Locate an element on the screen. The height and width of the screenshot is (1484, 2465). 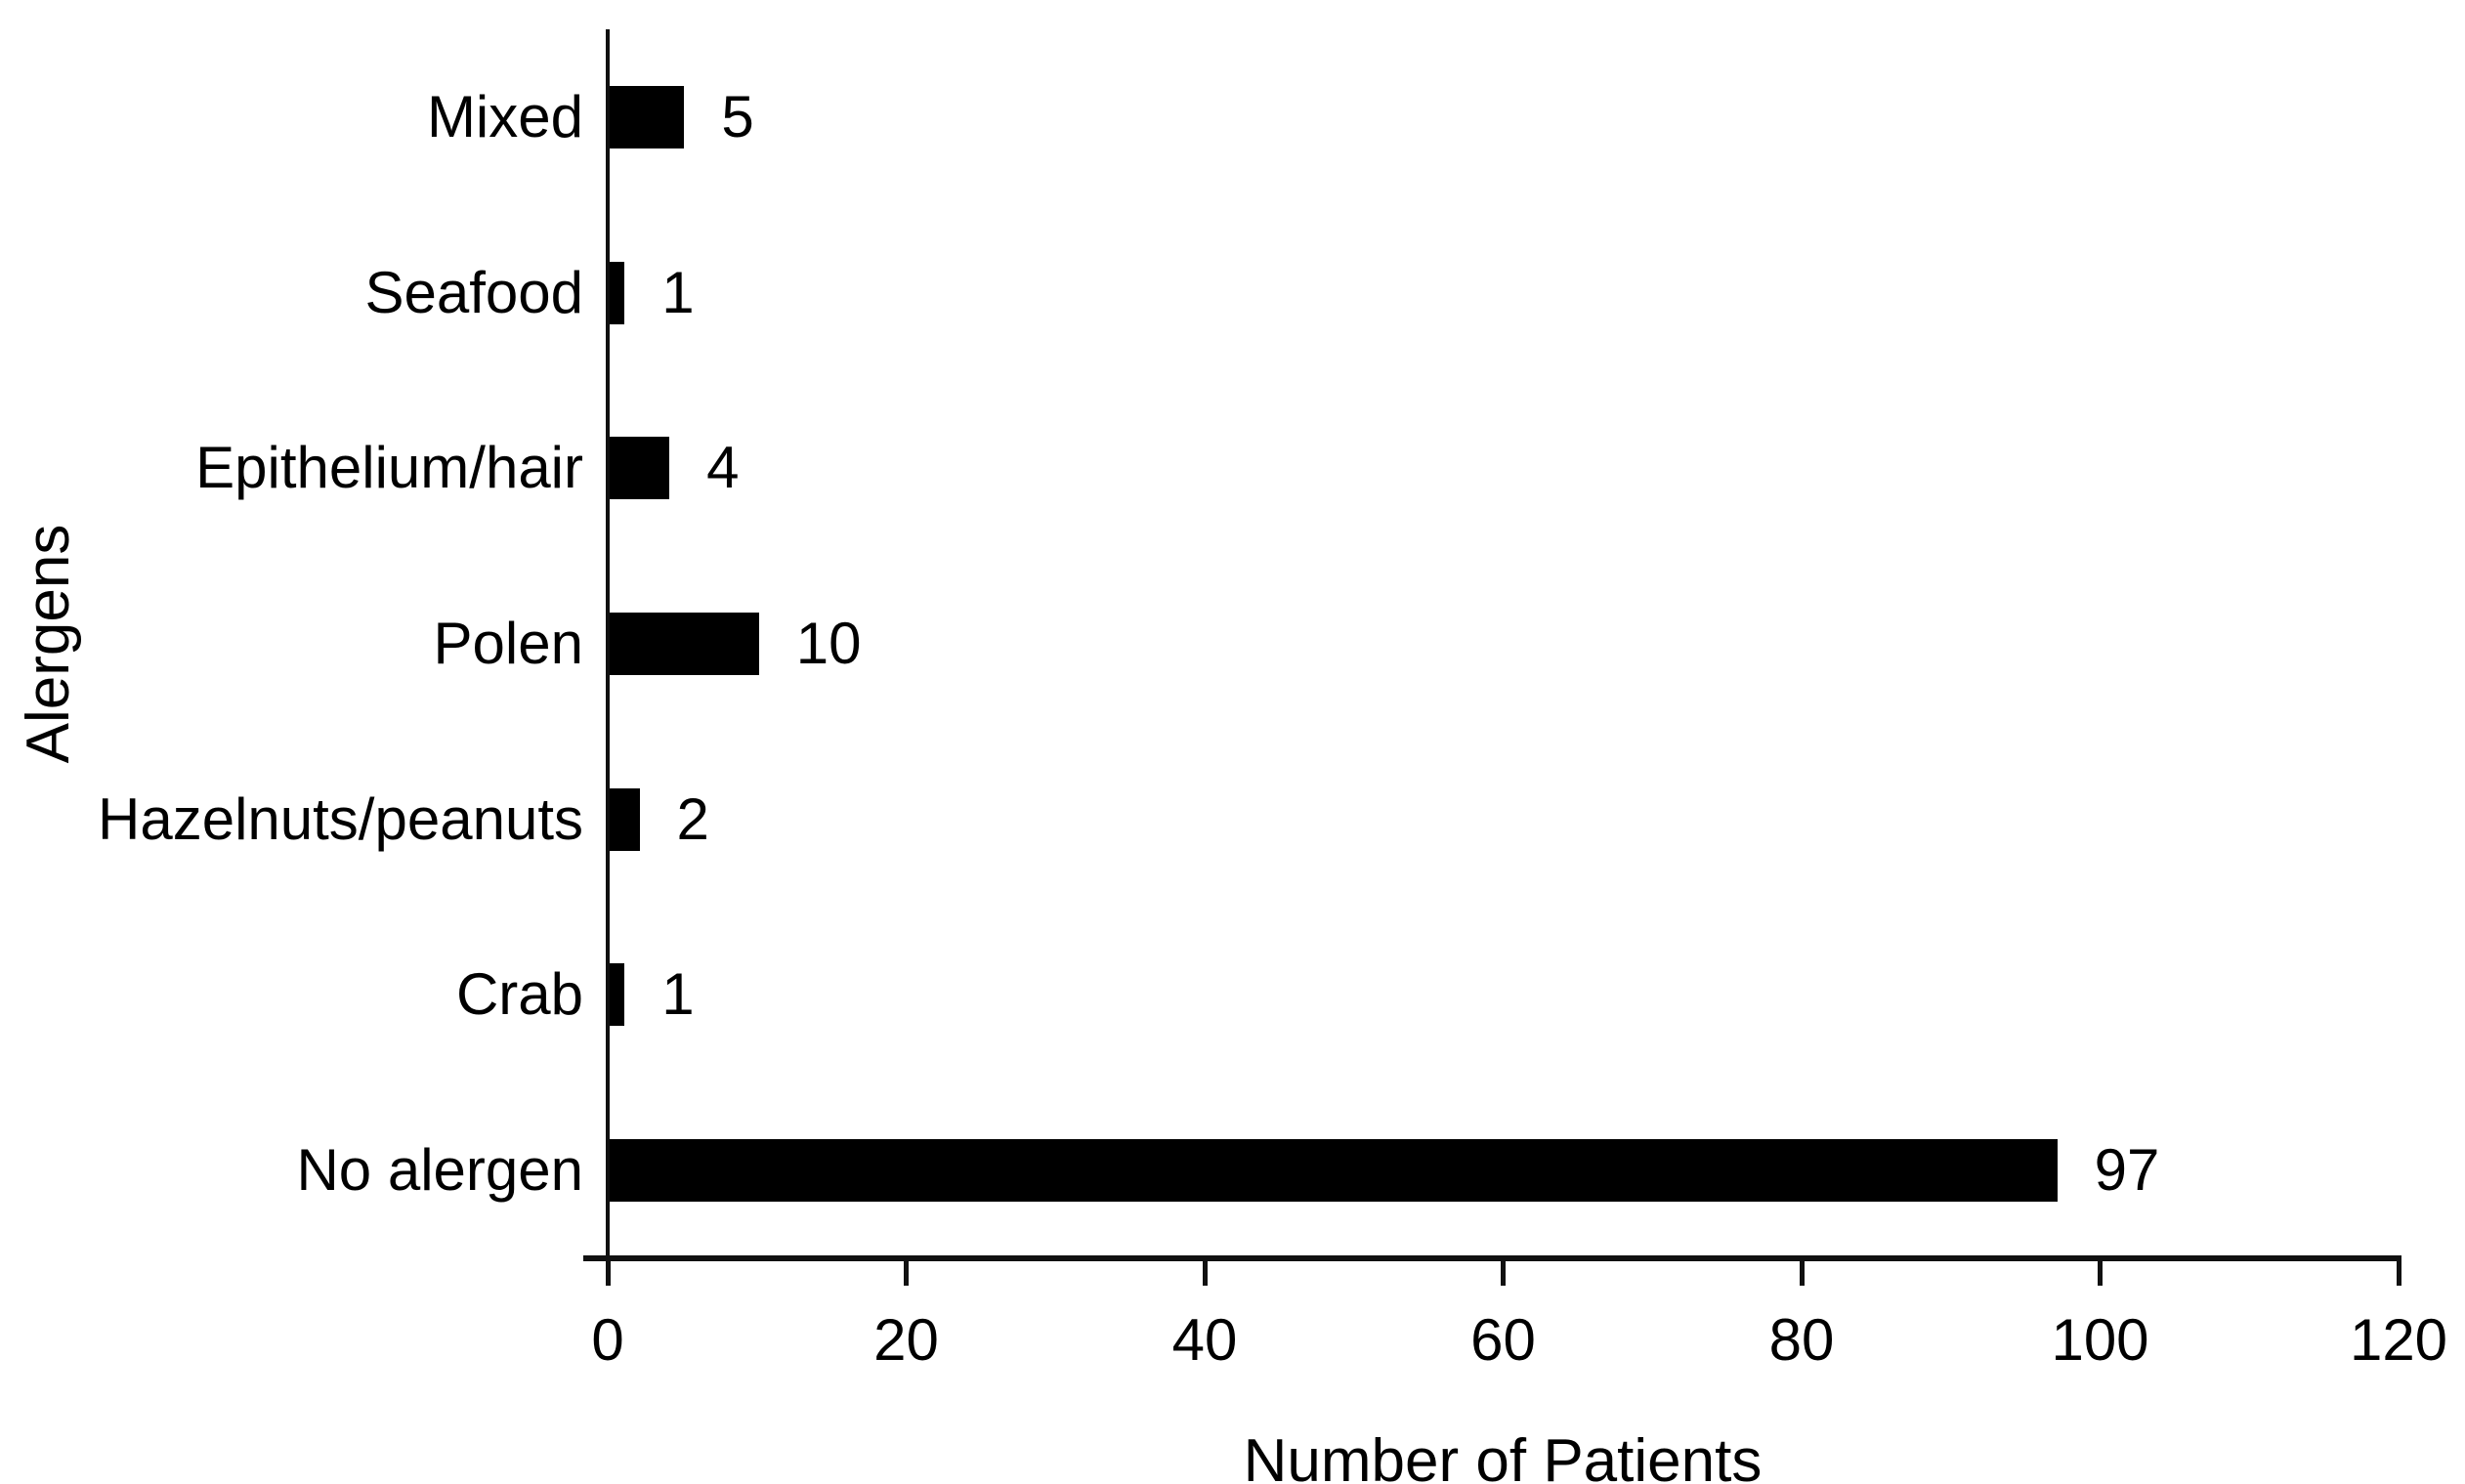
bar-polen is located at coordinates (684, 644).